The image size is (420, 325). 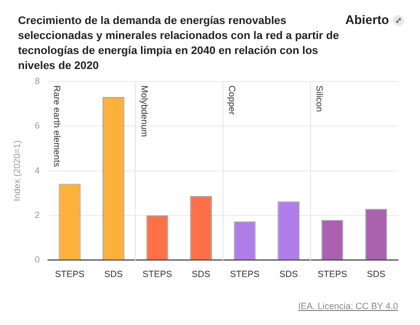 What do you see at coordinates (348, 306) in the screenshot?
I see `text: IEA. Licencia: CC BY 4.0` at bounding box center [348, 306].